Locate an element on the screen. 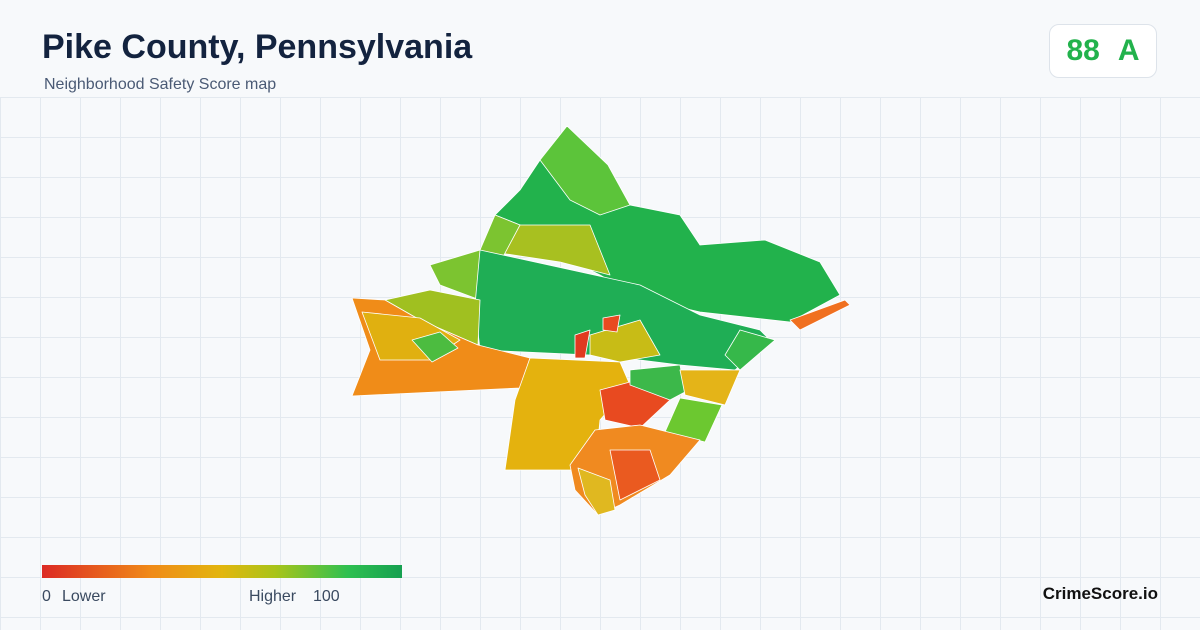 The width and height of the screenshot is (1200, 630). legend-gradient is located at coordinates (222, 571).